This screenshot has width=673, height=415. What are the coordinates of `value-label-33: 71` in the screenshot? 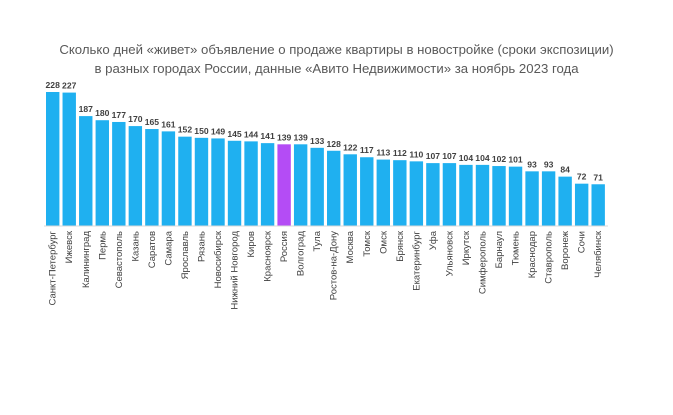 It's located at (598, 177).